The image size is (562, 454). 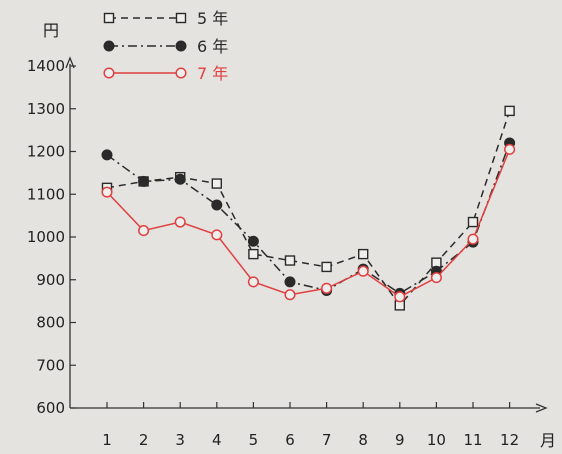 I want to click on x-tick-label: 1, so click(x=107, y=440).